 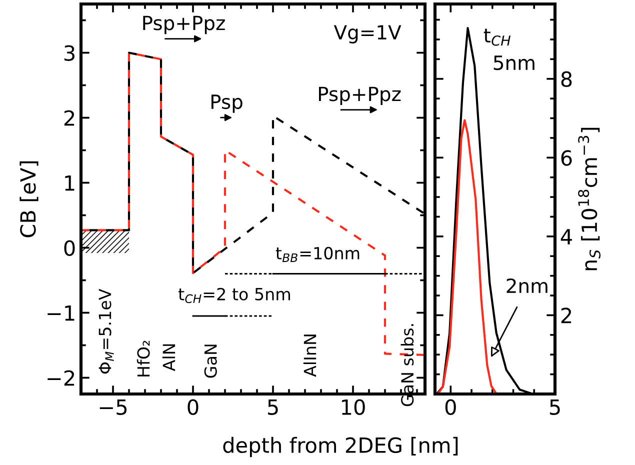 I want to click on y-tick-label: 3, so click(x=69, y=53).